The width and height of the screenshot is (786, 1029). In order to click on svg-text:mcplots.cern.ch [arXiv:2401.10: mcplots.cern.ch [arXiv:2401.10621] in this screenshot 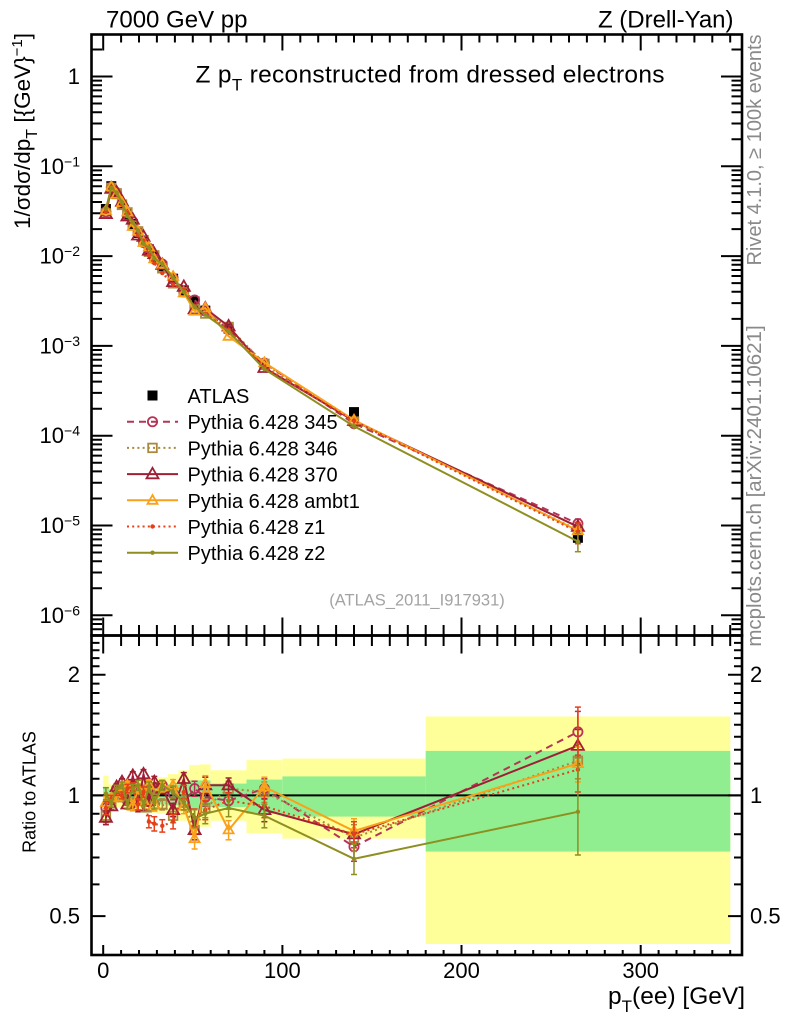, I will do `click(754, 485)`.